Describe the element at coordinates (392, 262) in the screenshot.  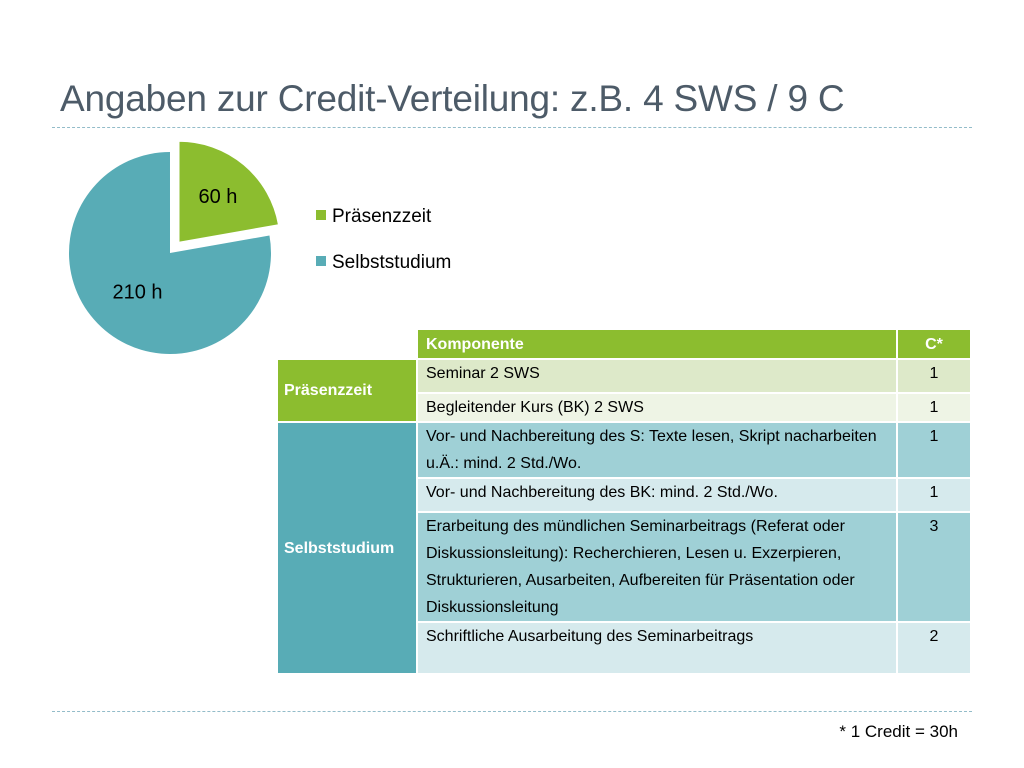
I see `legend-label: Selbststudium` at that location.